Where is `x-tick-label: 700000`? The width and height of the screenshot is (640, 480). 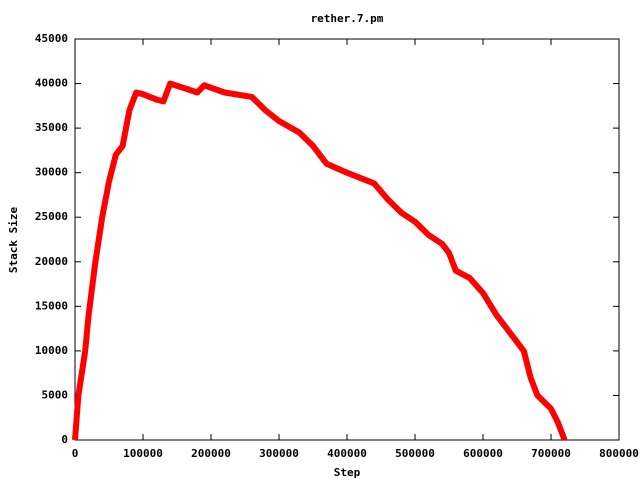 x-tick-label: 700000 is located at coordinates (551, 453).